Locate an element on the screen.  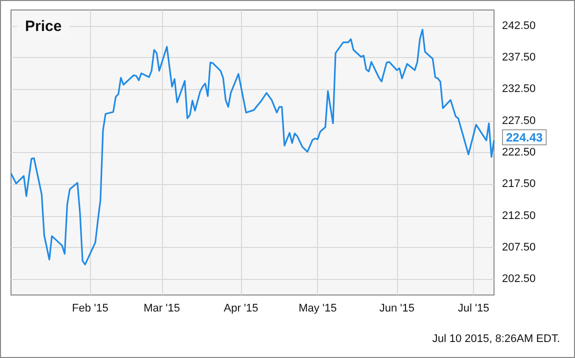
y-tick-label: 227.50 is located at coordinates (519, 120).